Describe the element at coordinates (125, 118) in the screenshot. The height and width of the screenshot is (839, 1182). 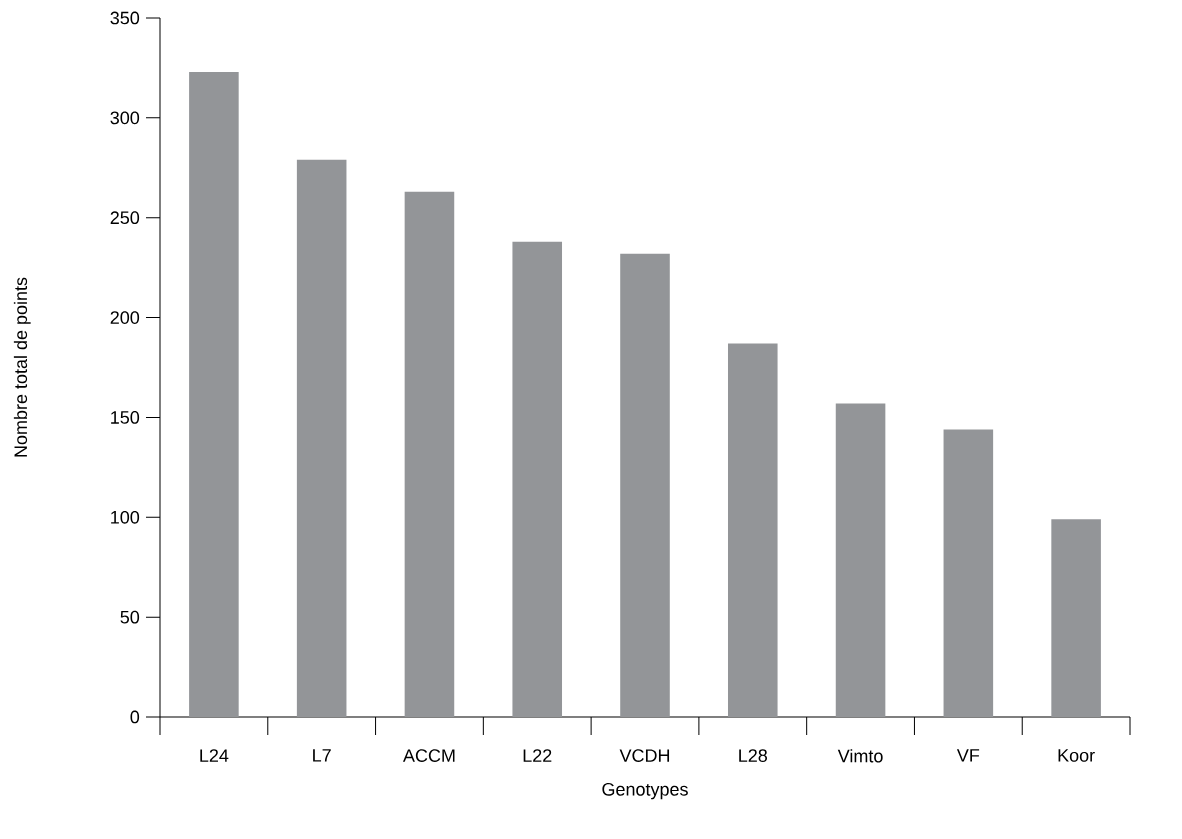
I see `y-tick-label: 300` at that location.